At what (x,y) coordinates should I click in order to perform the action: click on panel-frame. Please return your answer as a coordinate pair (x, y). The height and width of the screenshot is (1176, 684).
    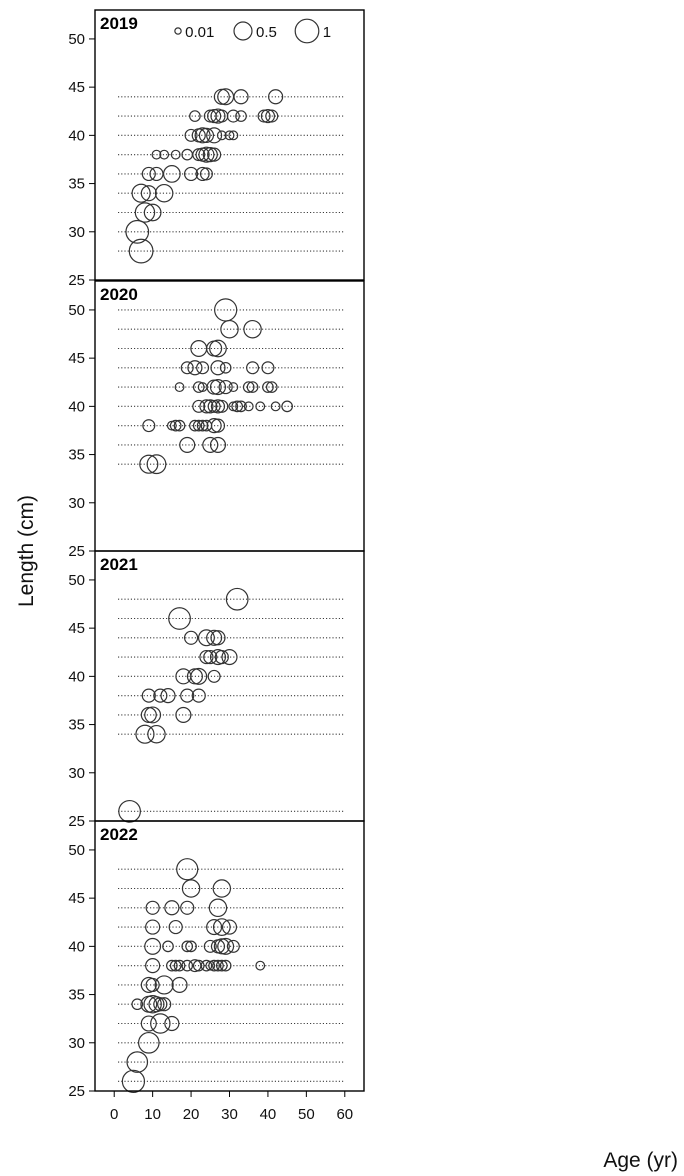
    Looking at the image, I should click on (229, 416).